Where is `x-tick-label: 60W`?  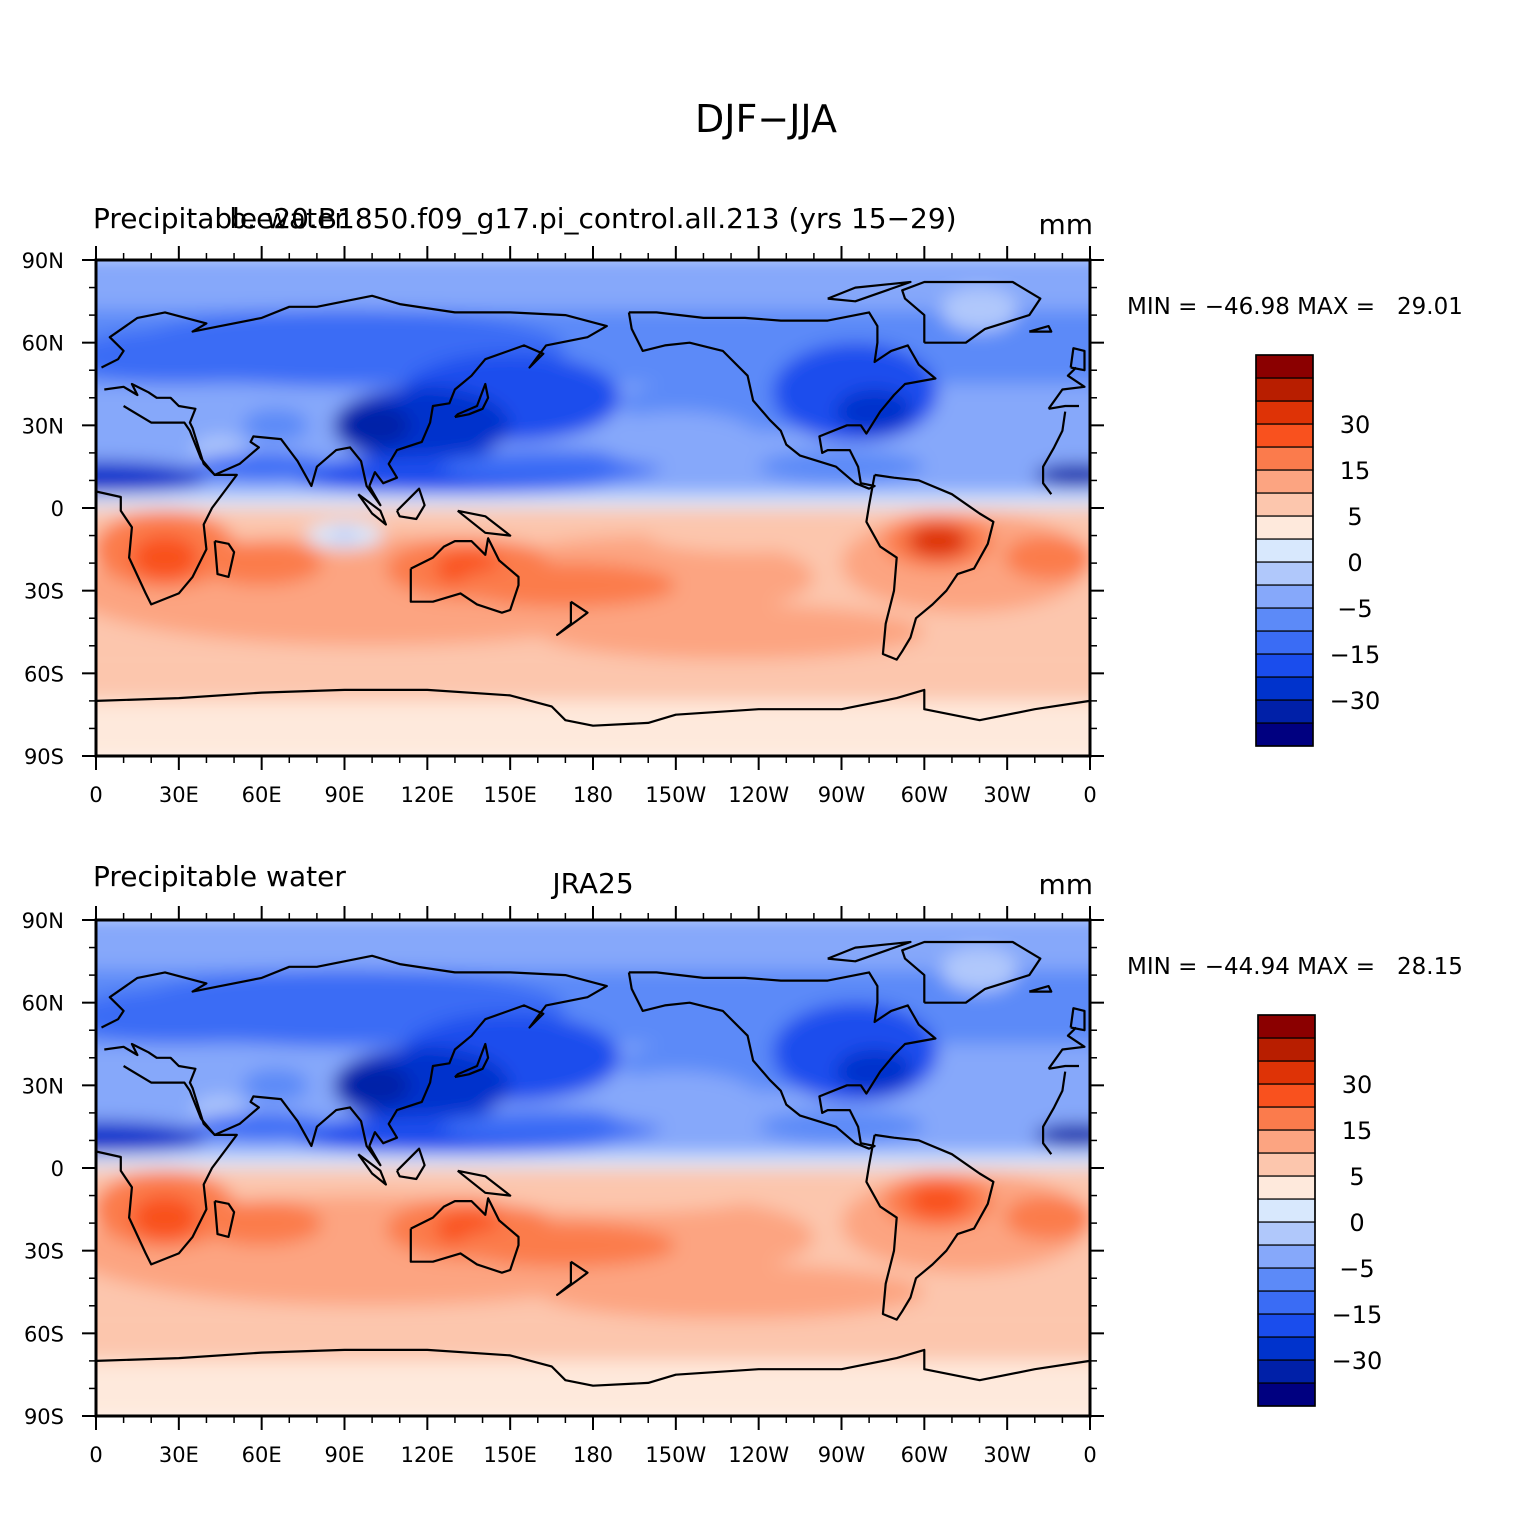 x-tick-label: 60W is located at coordinates (925, 795).